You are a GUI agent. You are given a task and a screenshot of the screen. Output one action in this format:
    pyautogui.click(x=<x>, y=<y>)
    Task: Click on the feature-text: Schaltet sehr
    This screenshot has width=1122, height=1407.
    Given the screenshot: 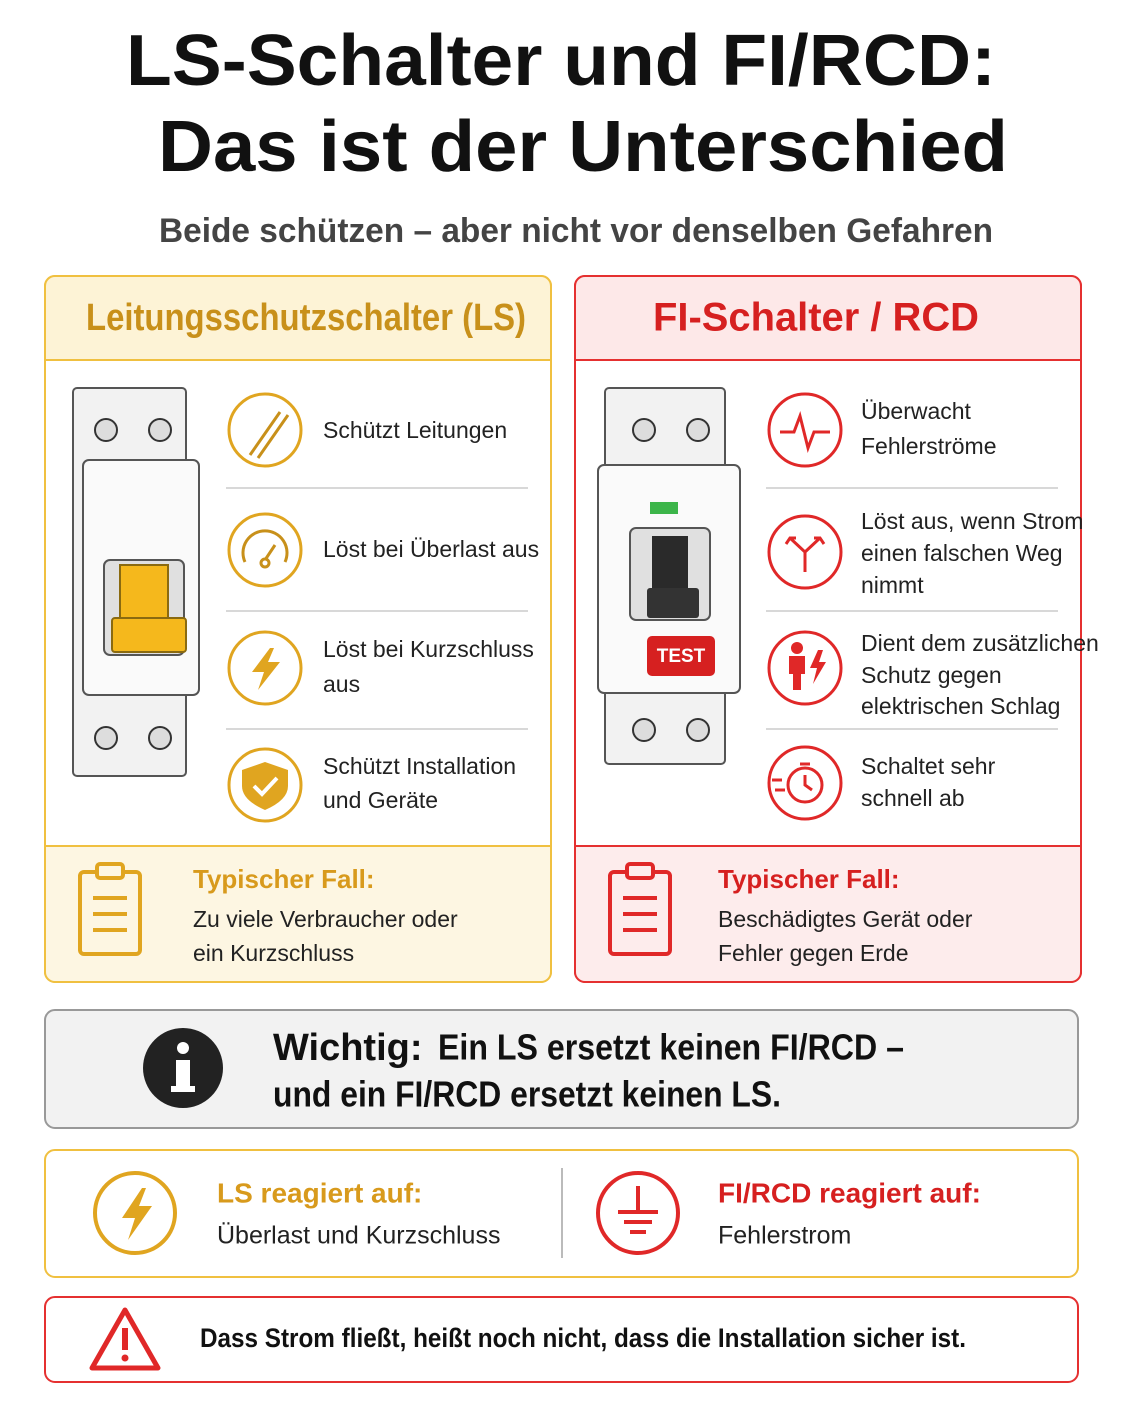 What is the action you would take?
    pyautogui.click(x=928, y=766)
    